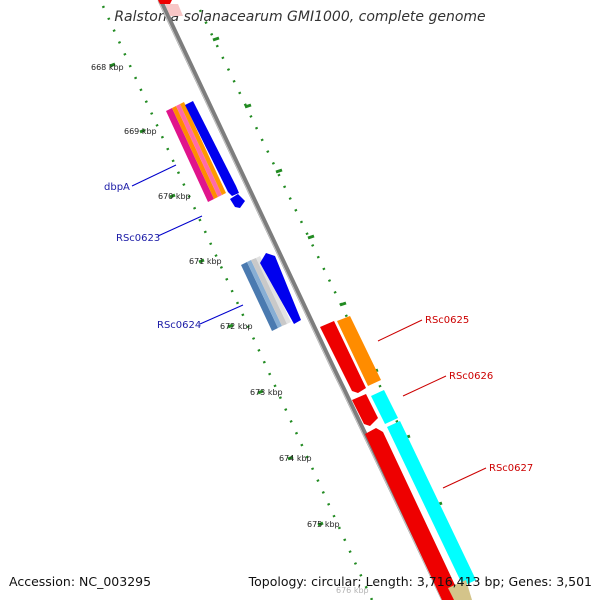 The height and width of the screenshot is (600, 600). Describe the element at coordinates (464, 478) in the screenshot. I see `leader-RSc0627` at that location.